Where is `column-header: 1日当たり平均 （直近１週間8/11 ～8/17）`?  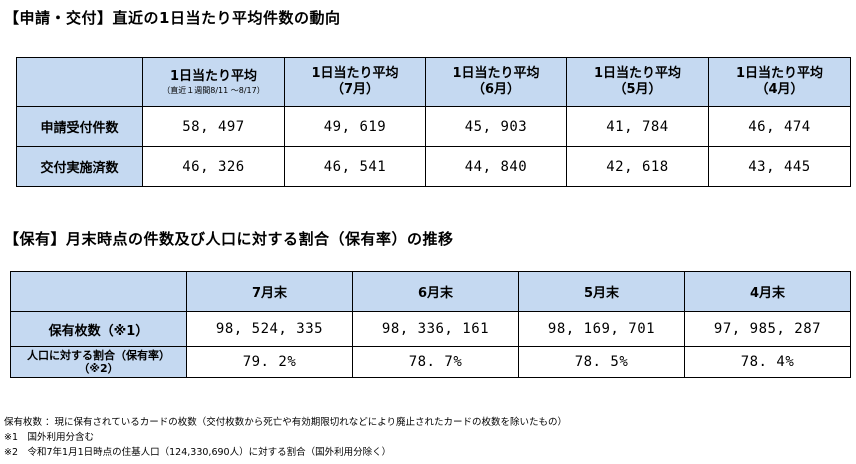
column-header: 1日当たり平均 （直近１週間8/11 ～8/17） is located at coordinates (213, 82).